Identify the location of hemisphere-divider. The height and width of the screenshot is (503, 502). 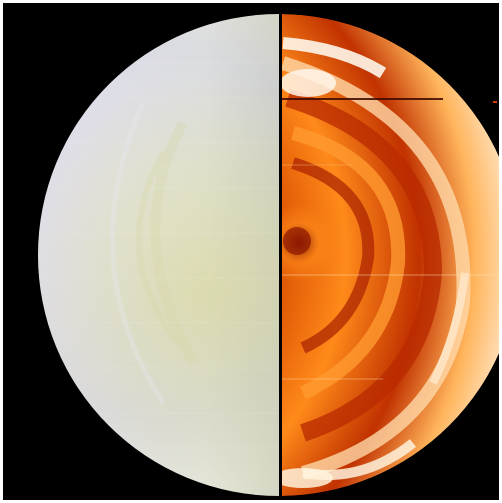
(280, 251).